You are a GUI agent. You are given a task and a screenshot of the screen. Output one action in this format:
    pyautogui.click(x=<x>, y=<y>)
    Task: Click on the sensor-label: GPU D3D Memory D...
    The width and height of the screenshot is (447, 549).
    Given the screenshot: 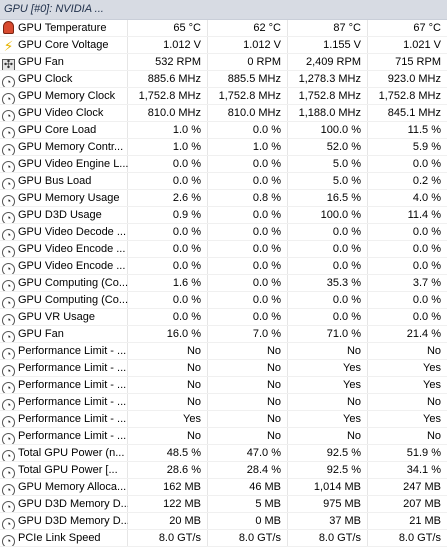 What is the action you would take?
    pyautogui.click(x=73, y=521)
    